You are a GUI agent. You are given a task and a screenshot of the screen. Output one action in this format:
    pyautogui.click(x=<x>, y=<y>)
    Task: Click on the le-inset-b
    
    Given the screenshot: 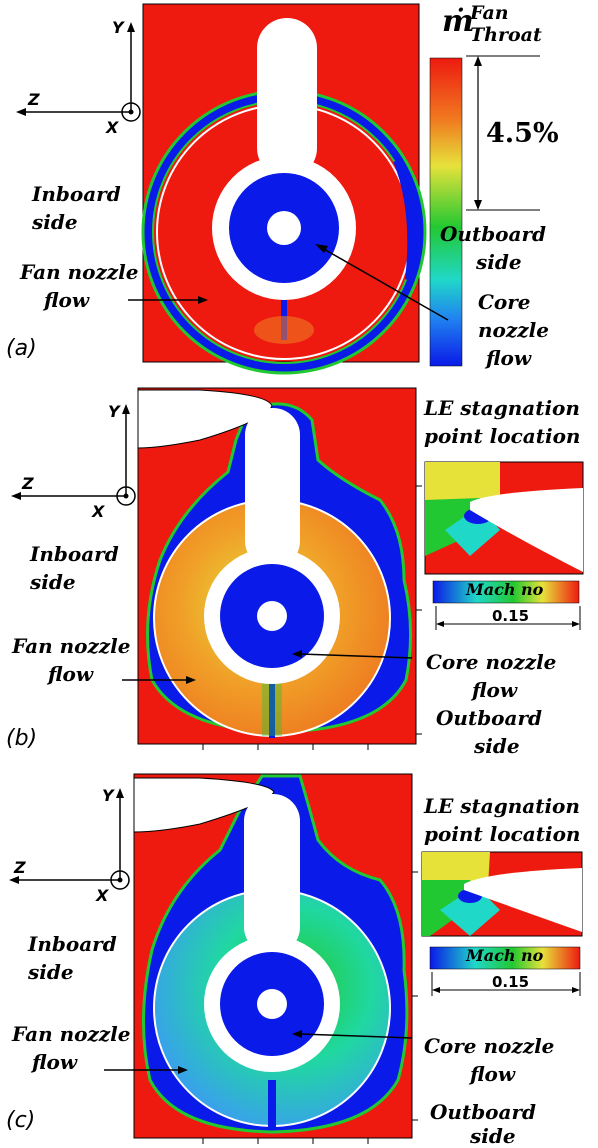 What is the action you would take?
    pyautogui.click(x=504, y=518)
    